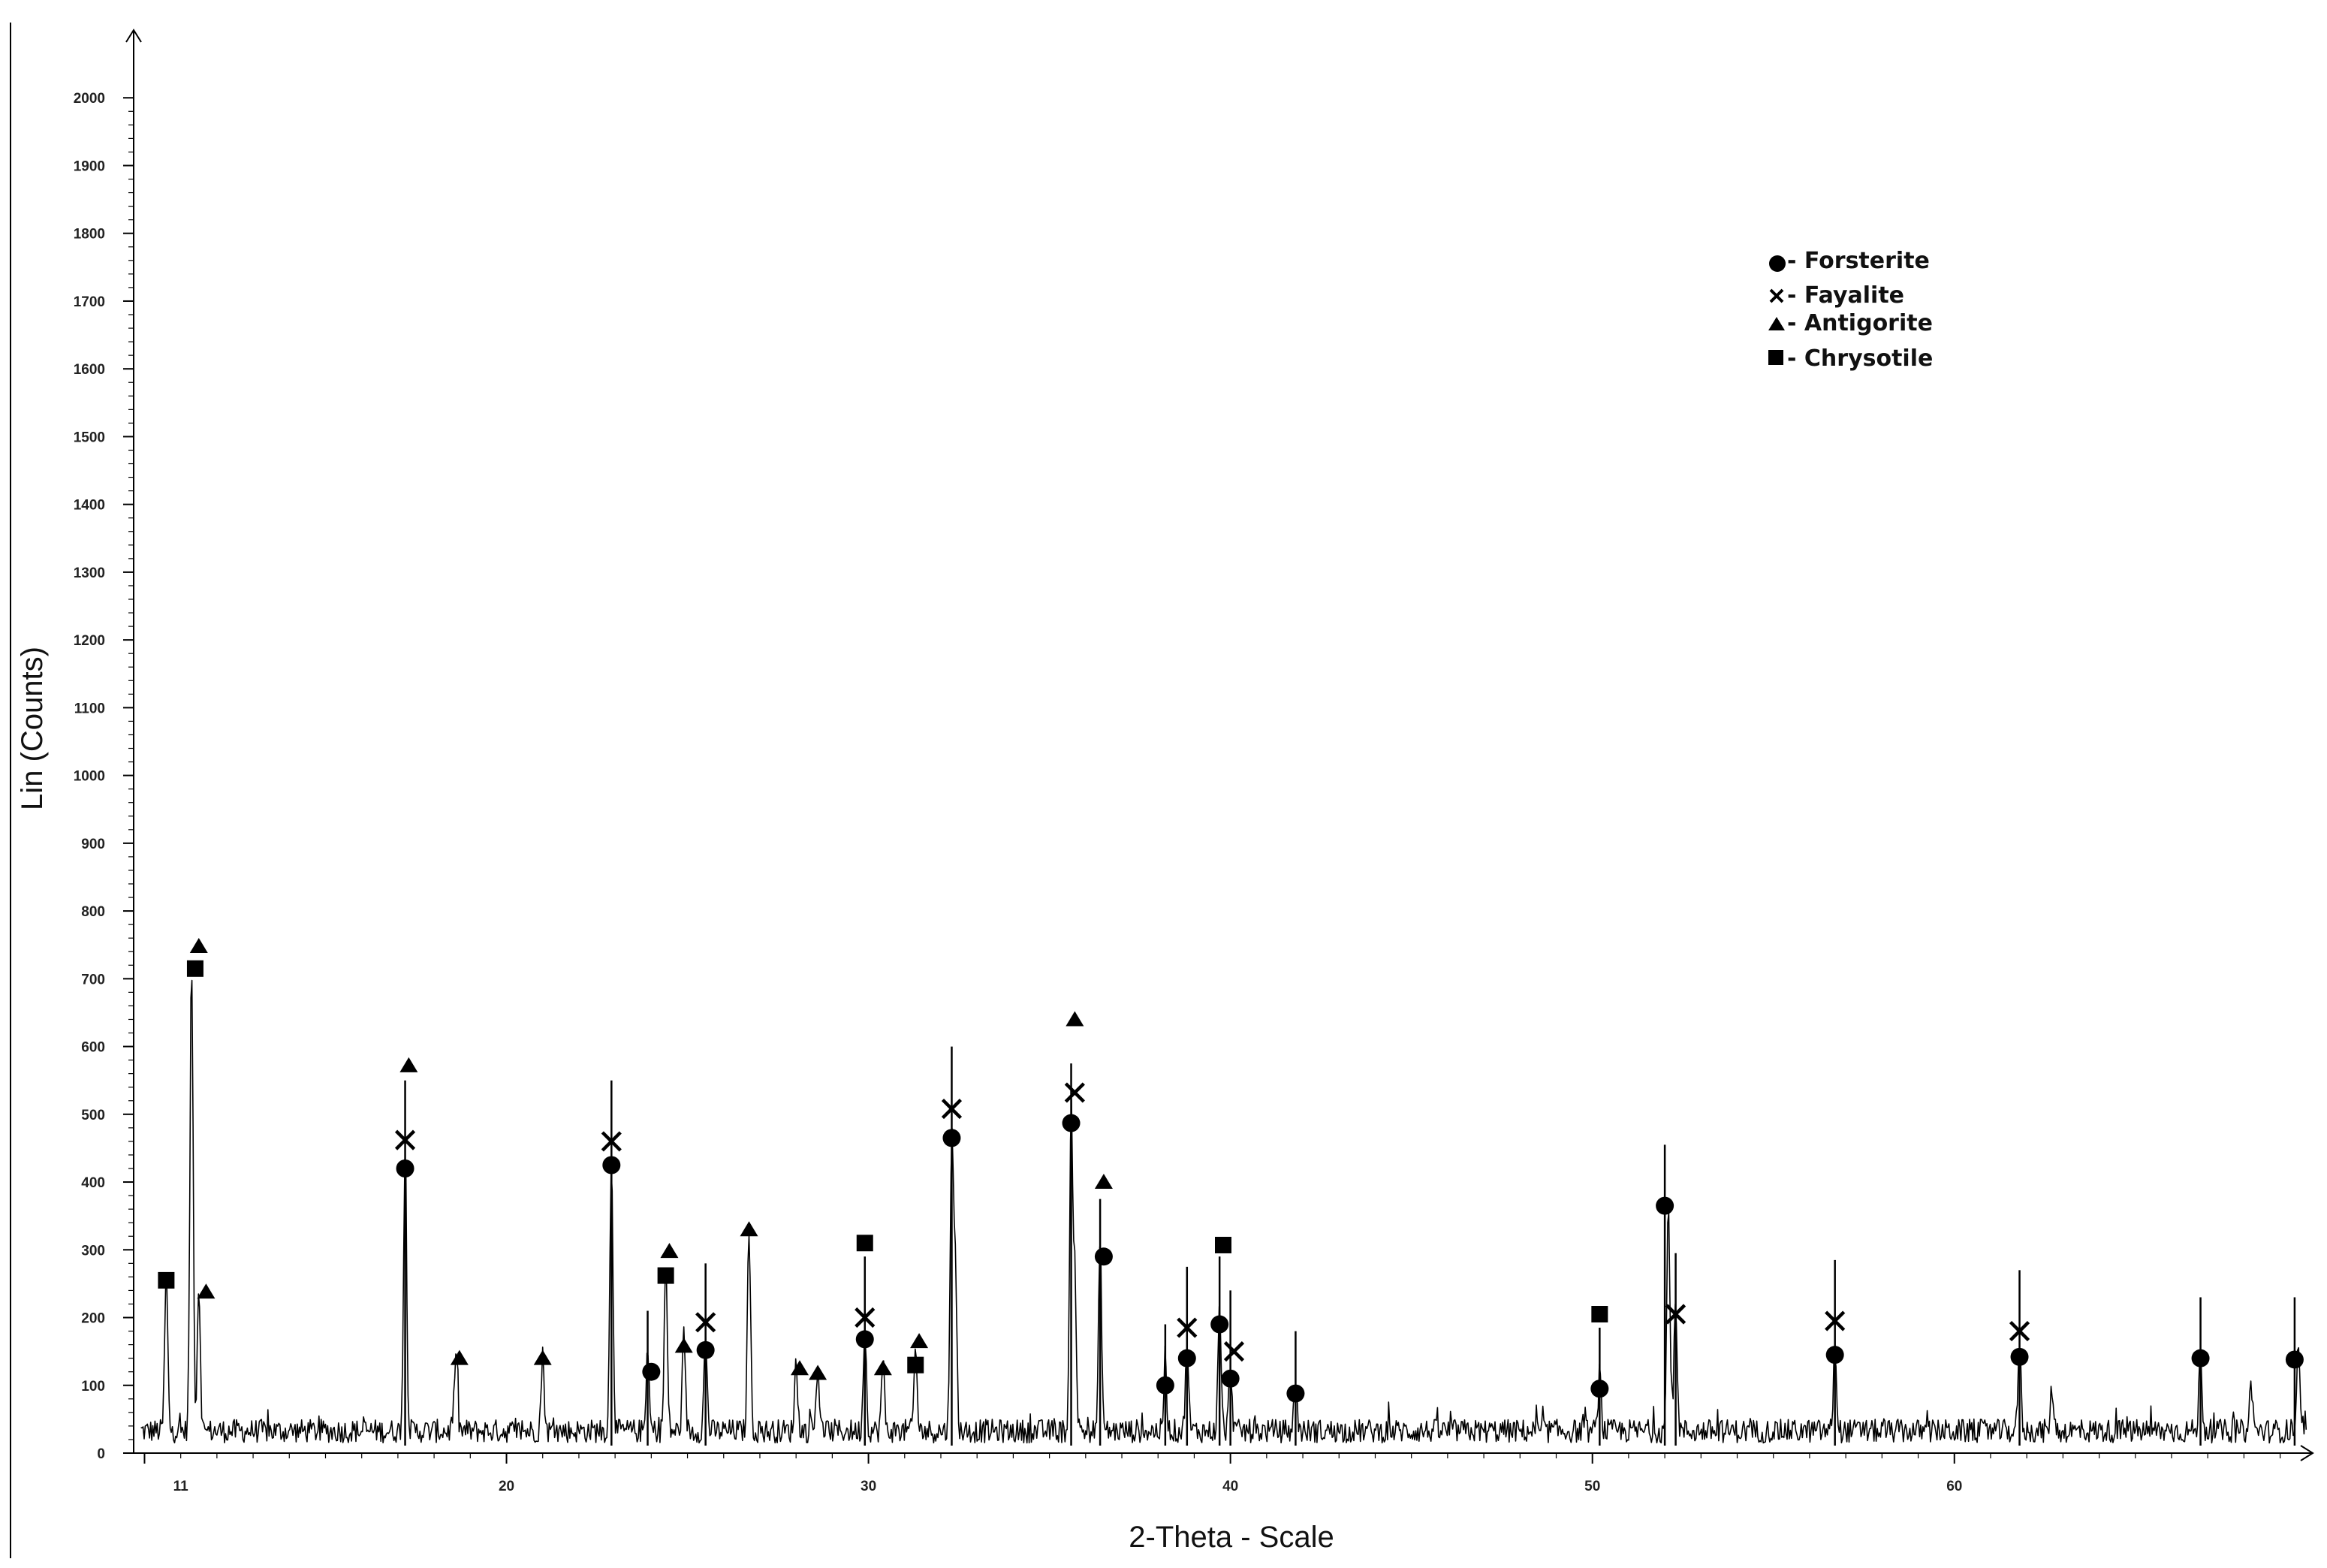 This screenshot has height=1568, width=2327. I want to click on y-tick-label: 1400, so click(89, 506).